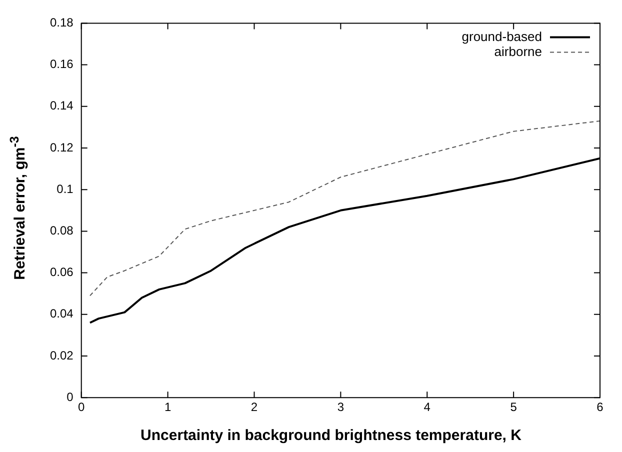 The width and height of the screenshot is (622, 452). Describe the element at coordinates (62, 64) in the screenshot. I see `y-tick-label: 0.16` at that location.